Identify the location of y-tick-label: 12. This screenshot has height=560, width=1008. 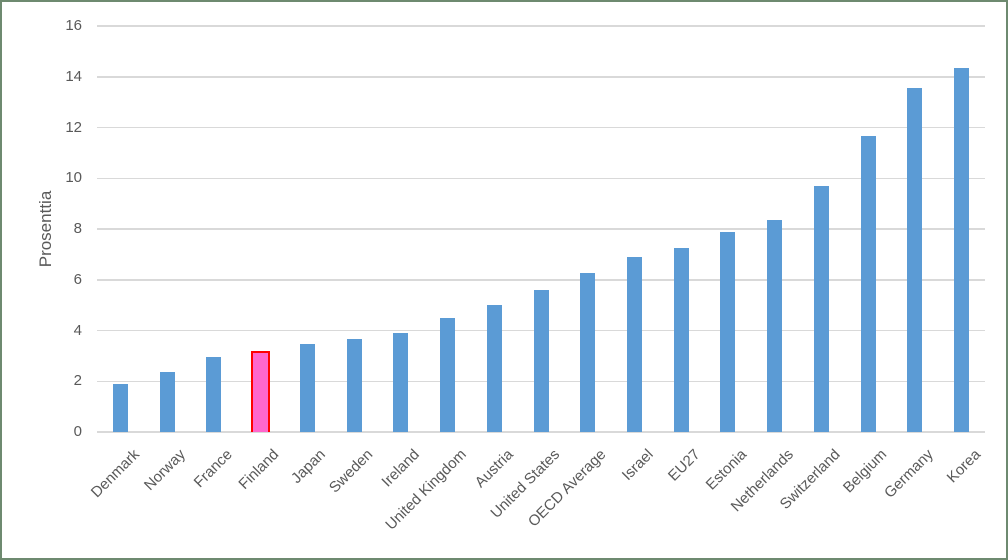
(73, 127).